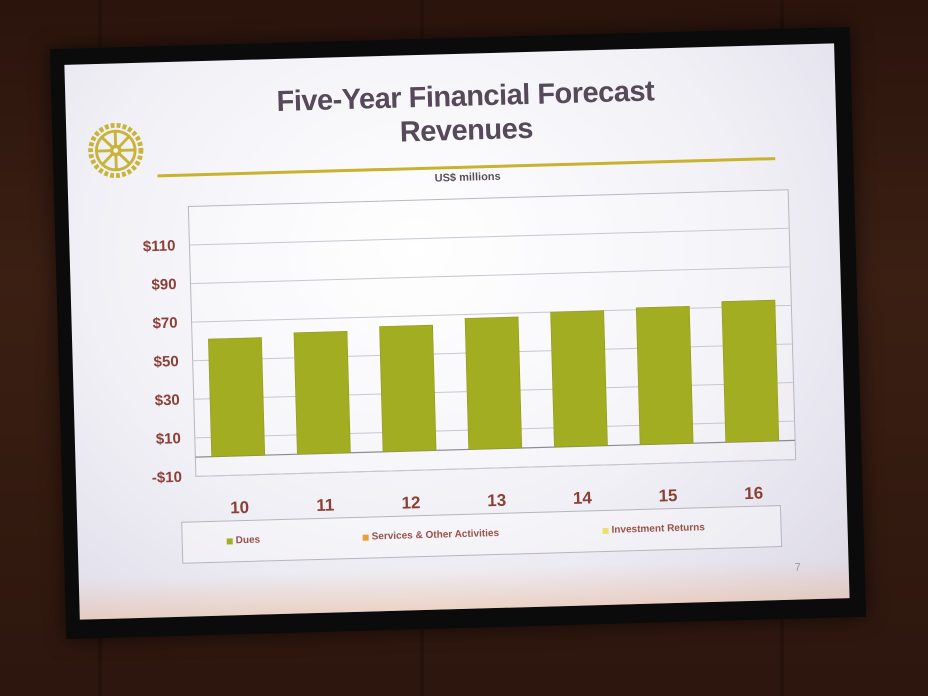 This screenshot has width=928, height=696. I want to click on y-tick-label: $70, so click(164, 324).